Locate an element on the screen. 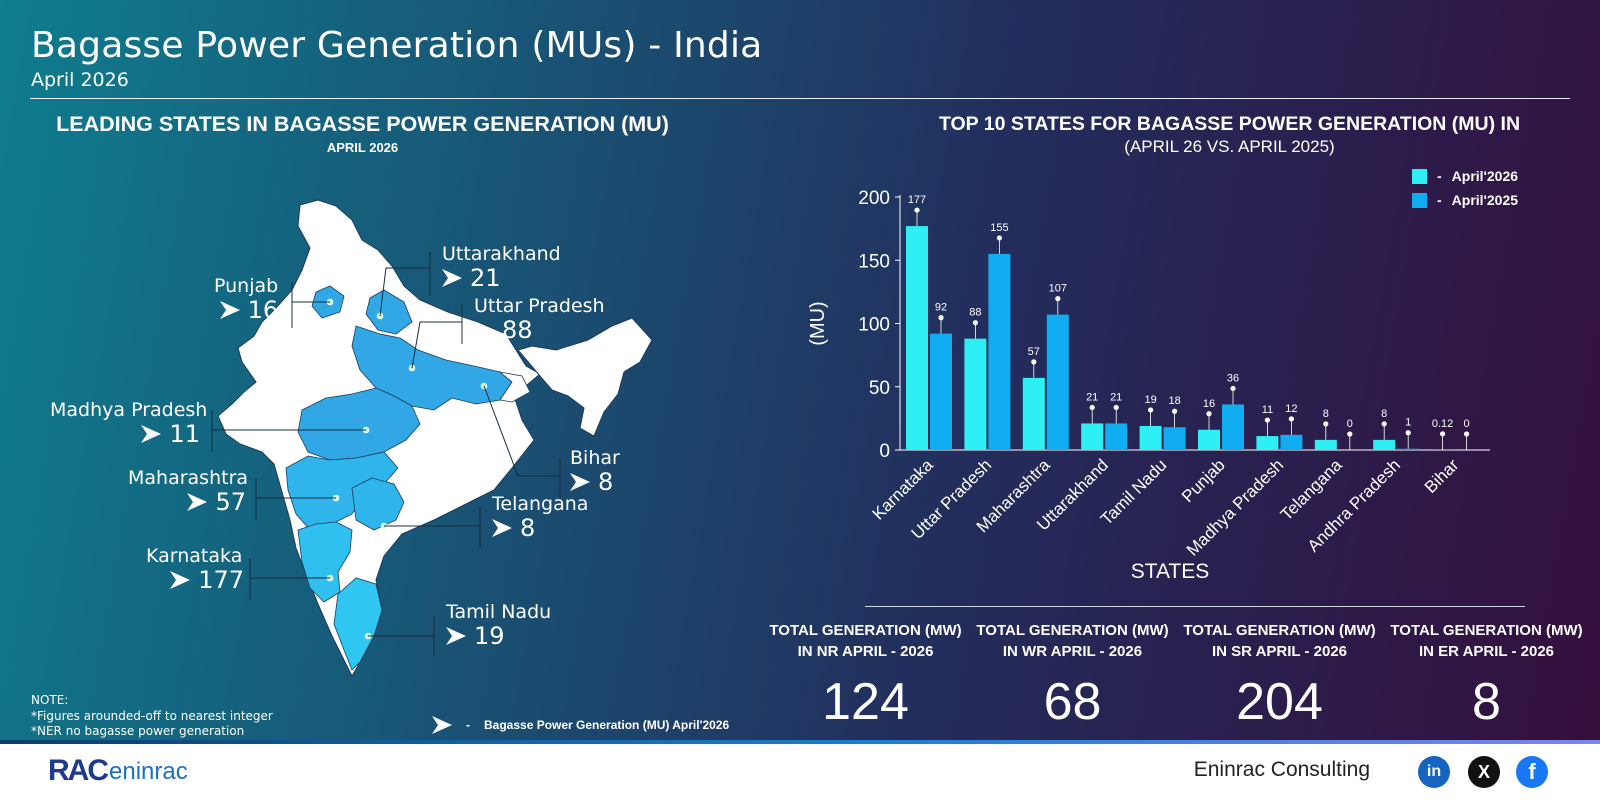 The image size is (1600, 800). leader-telangana is located at coordinates (432, 527).